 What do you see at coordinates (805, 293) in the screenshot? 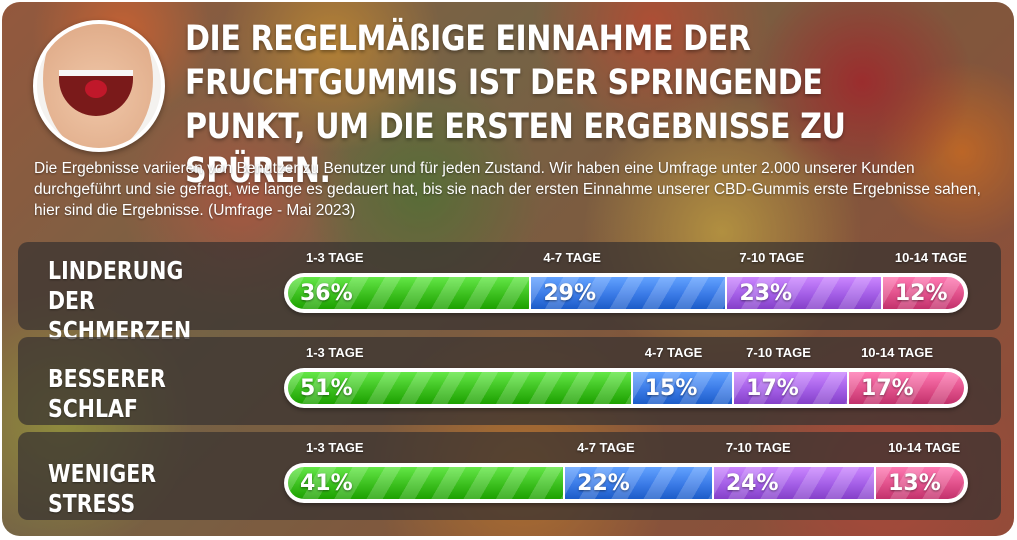
I see `bar-segment: 23%` at bounding box center [805, 293].